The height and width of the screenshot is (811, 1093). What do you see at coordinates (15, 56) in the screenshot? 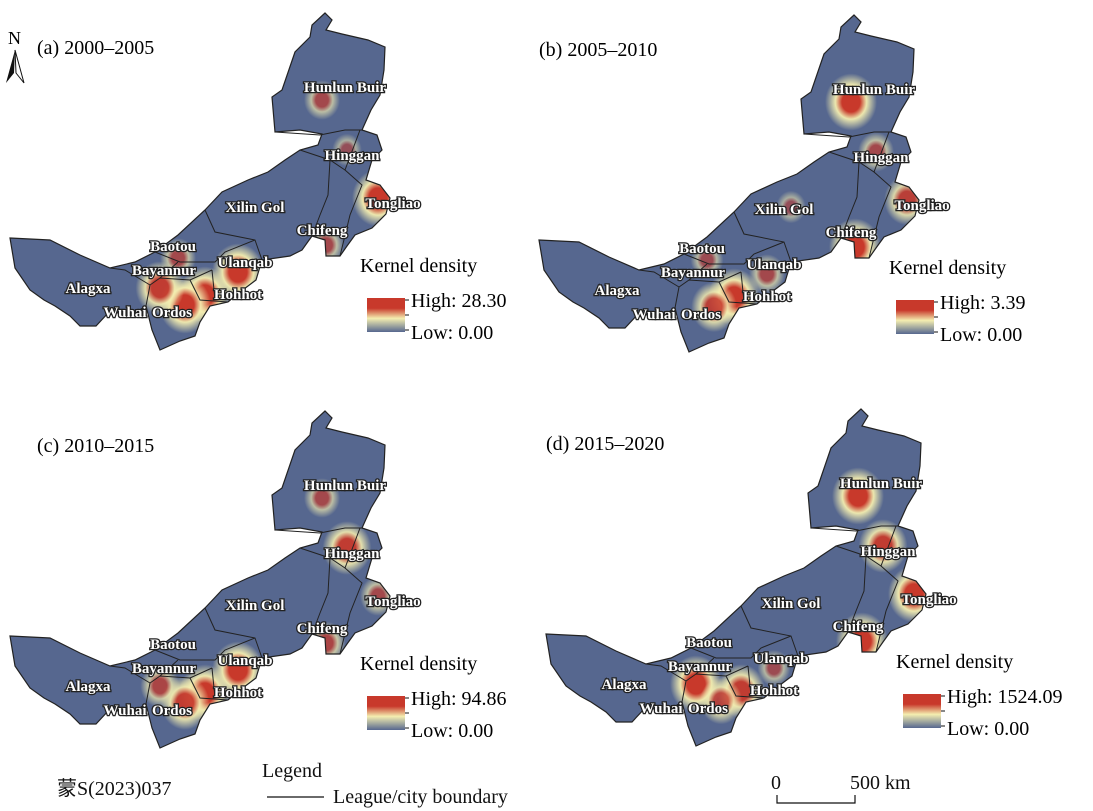
I see `north-arrow-icon: N` at bounding box center [15, 56].